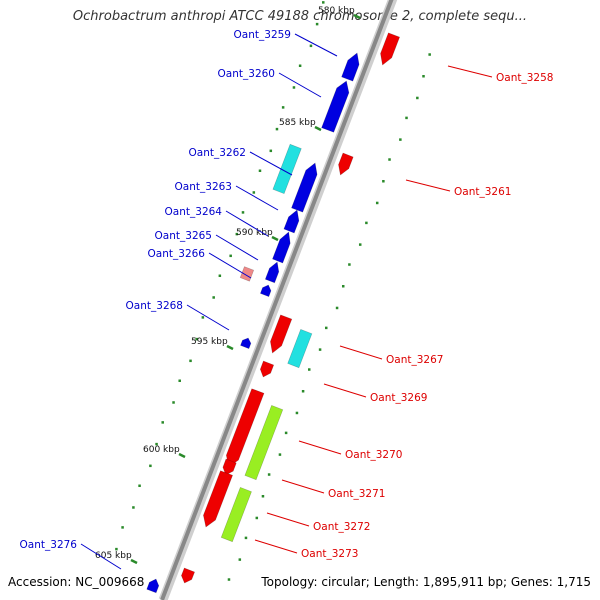 The width and height of the screenshot is (600, 600). I want to click on scale-label: 580 kbp, so click(336, 11).